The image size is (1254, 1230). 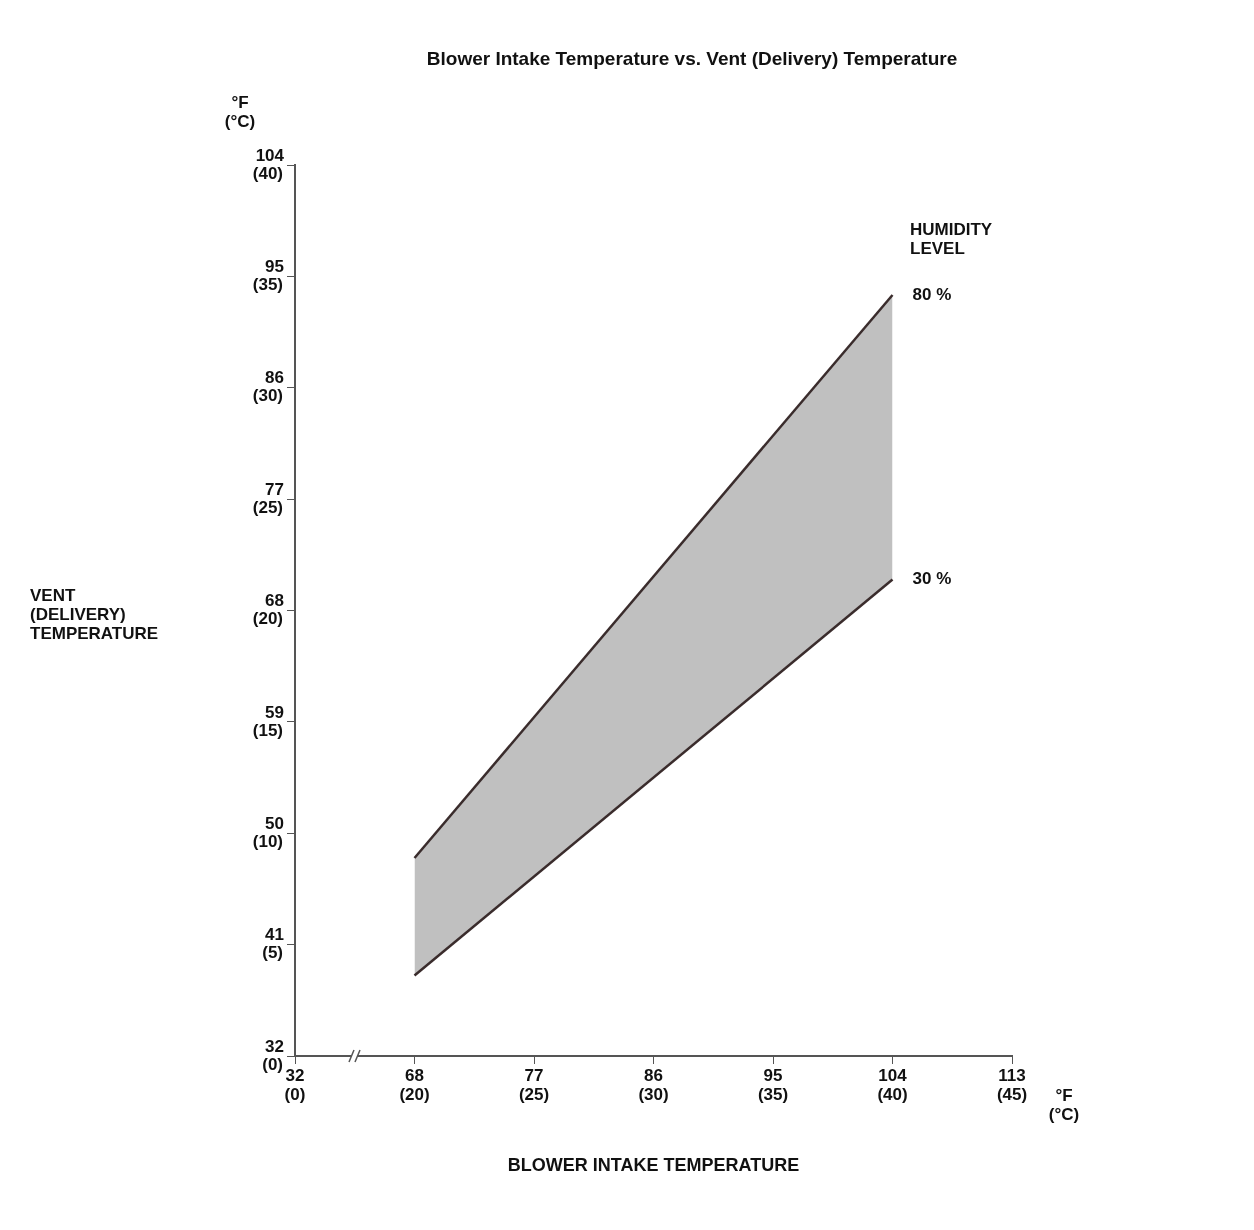 What do you see at coordinates (274, 935) in the screenshot?
I see `y-tick-label: 41` at bounding box center [274, 935].